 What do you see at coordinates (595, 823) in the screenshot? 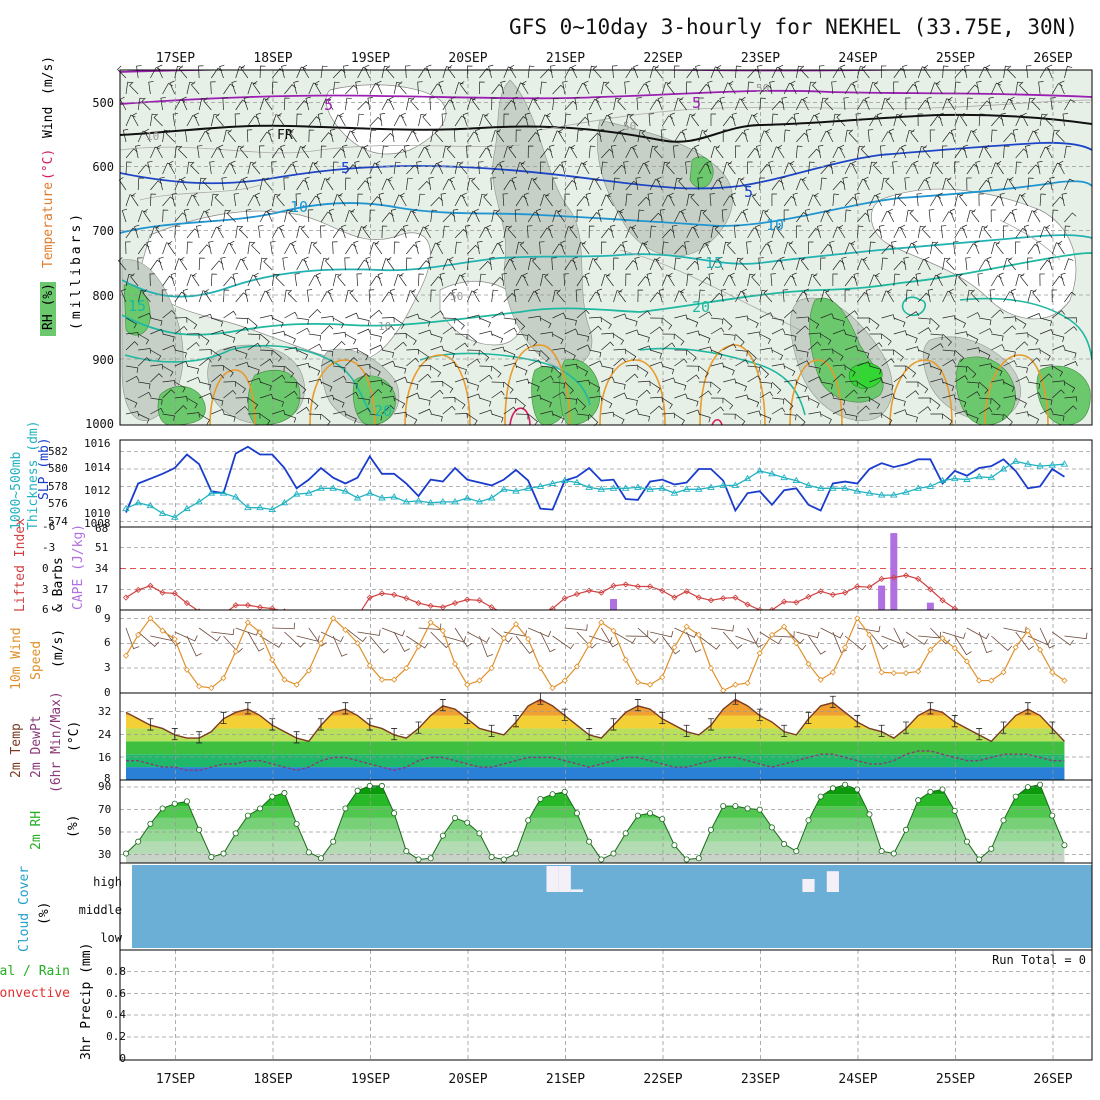
I see `rh-color-bands` at bounding box center [595, 823].